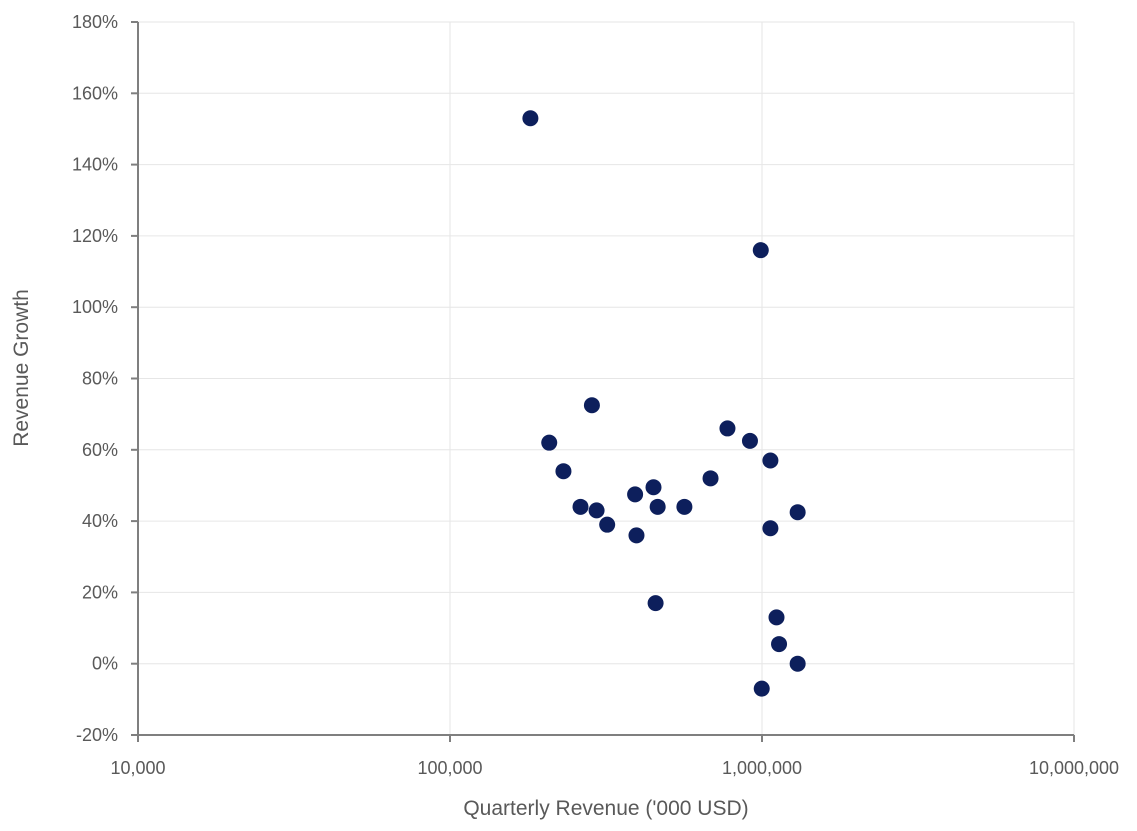 The width and height of the screenshot is (1137, 831). Describe the element at coordinates (137, 768) in the screenshot. I see `x-tick-label: 10,000` at that location.